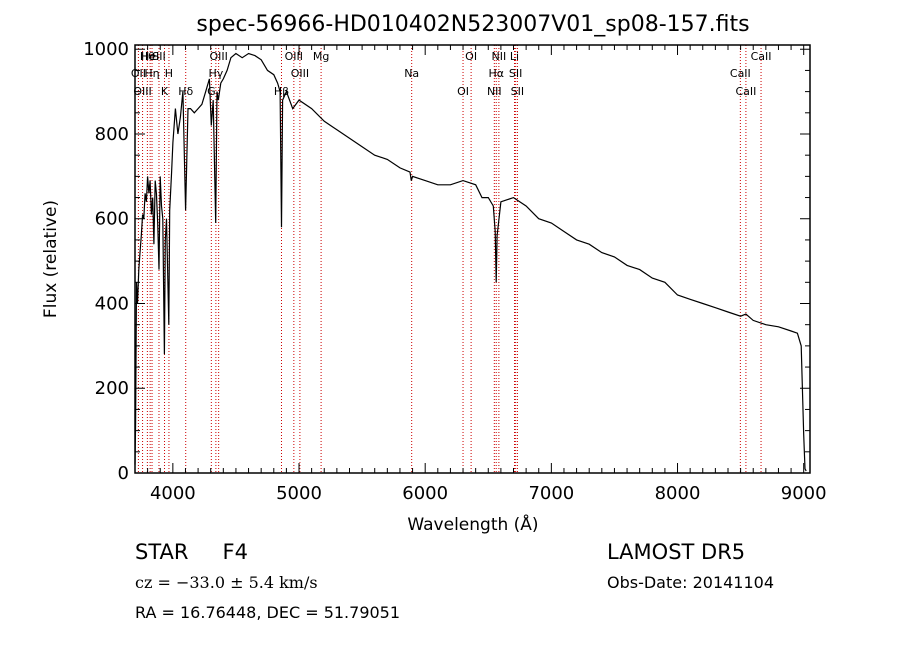  Describe the element at coordinates (191, 552) in the screenshot. I see `object-class: STAR F4` at that location.